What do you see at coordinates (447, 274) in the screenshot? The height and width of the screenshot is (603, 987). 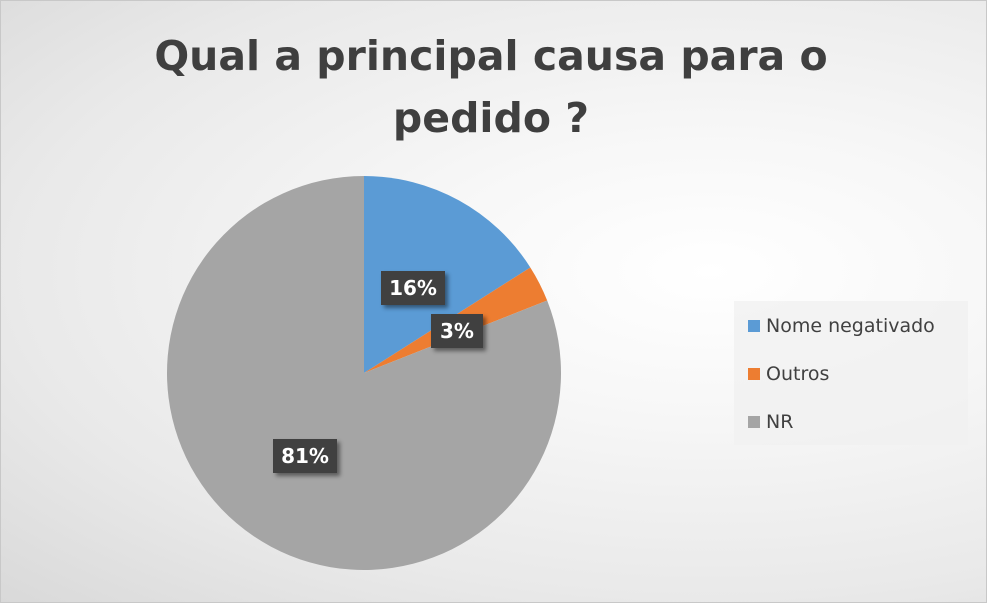 I see `pie-slice-nome-negativado` at bounding box center [447, 274].